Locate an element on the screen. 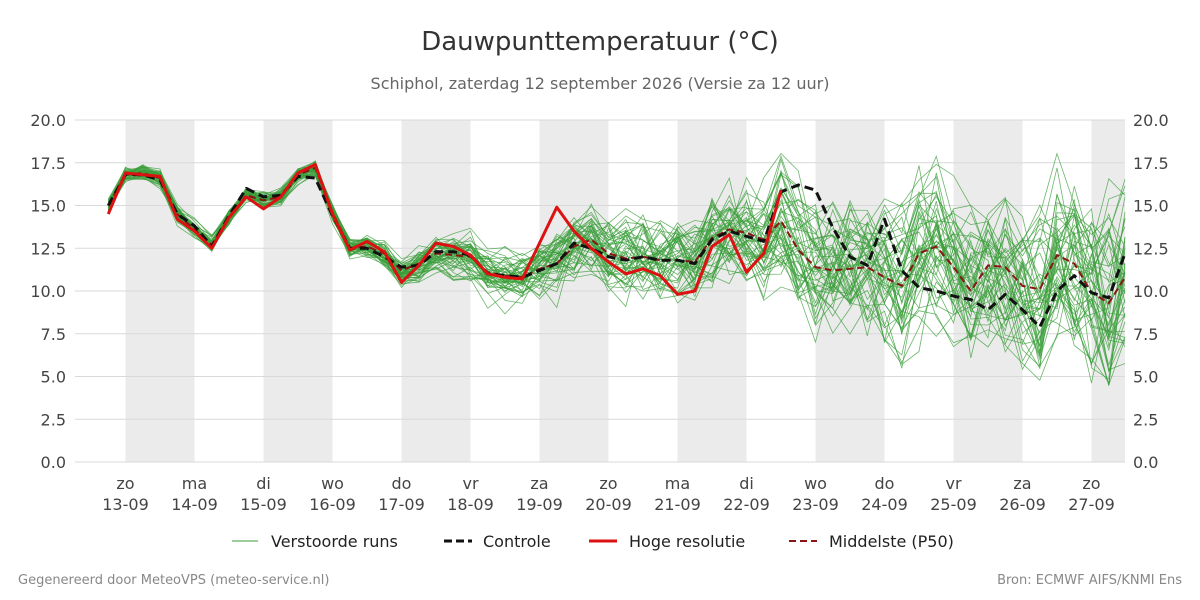 The image size is (1200, 600). legend-item-controle: Controle is located at coordinates (497, 541).